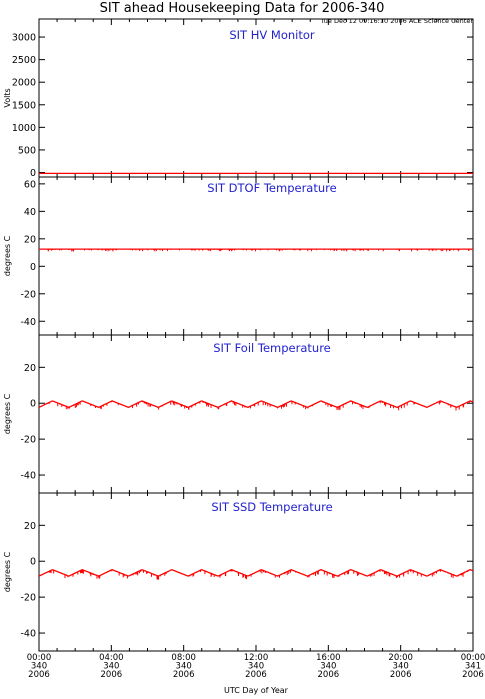 This screenshot has width=485, height=699. I want to click on panel-title: SIT DTOF Temperature, so click(271, 188).